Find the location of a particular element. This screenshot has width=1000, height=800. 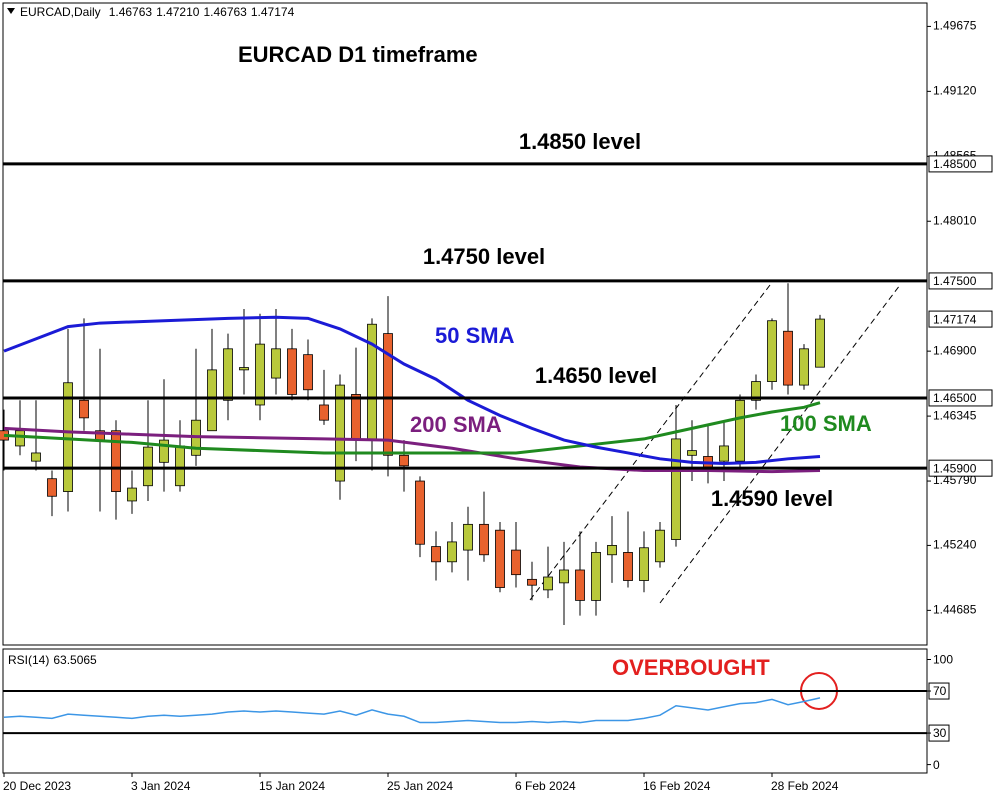

level-label: 1.4850 level is located at coordinates (580, 141).